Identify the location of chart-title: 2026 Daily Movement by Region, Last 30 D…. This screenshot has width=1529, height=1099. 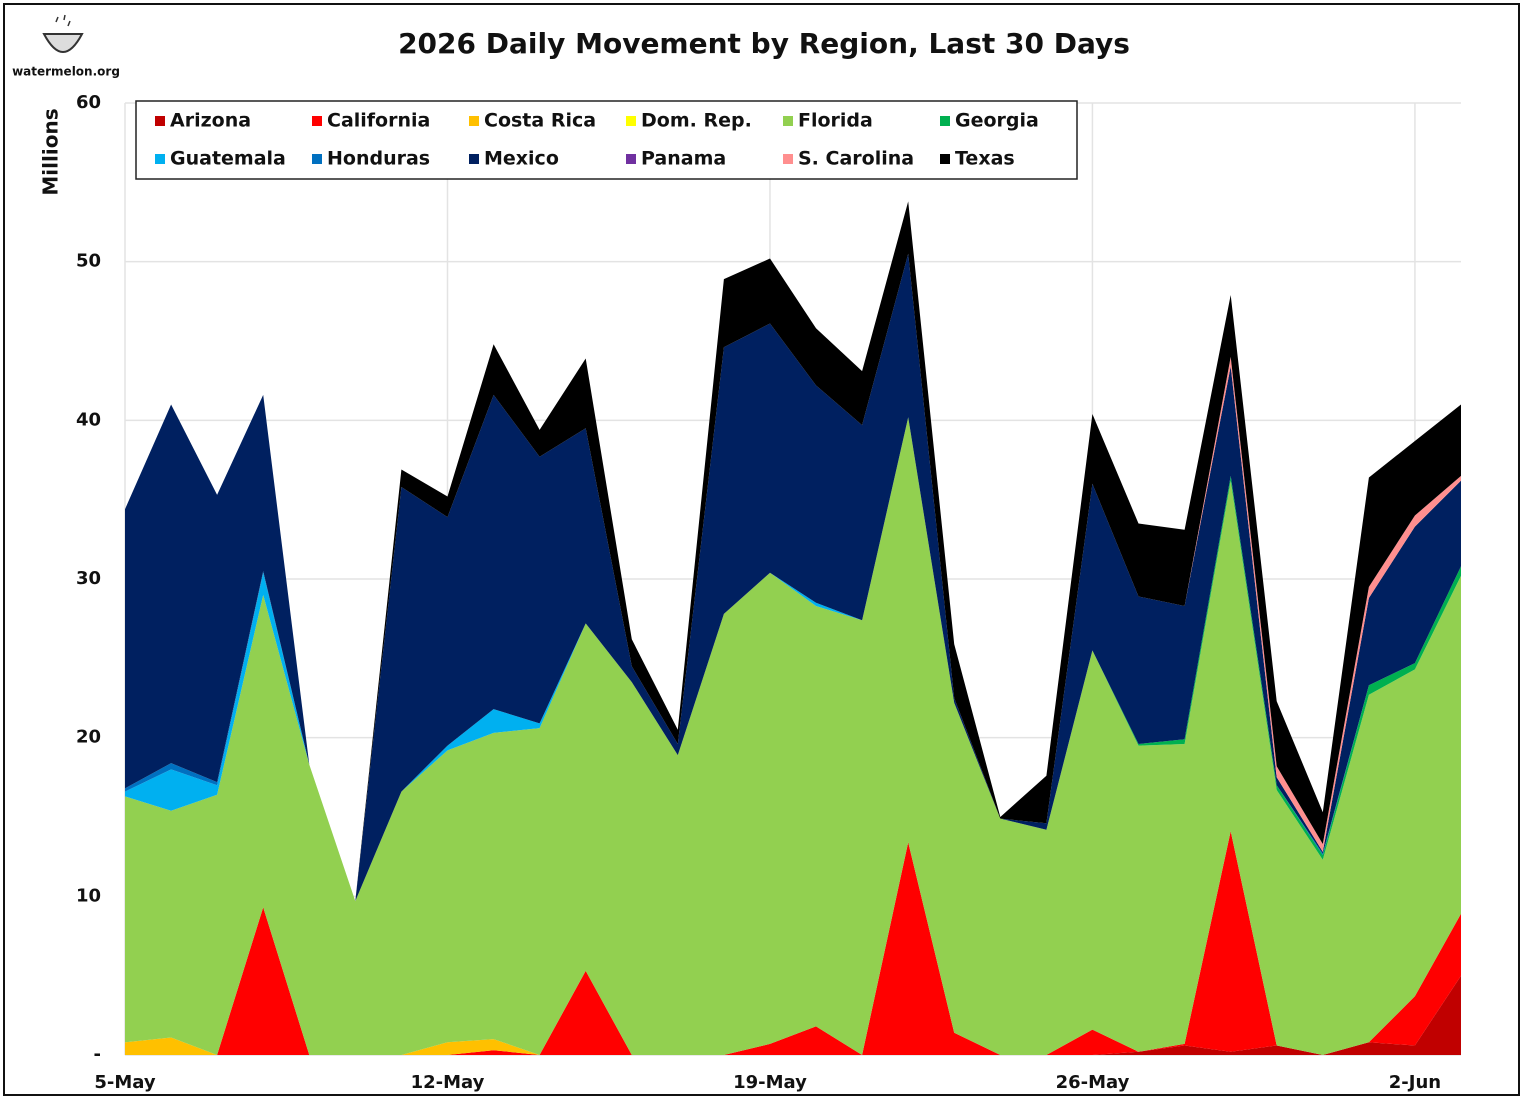
(764, 43).